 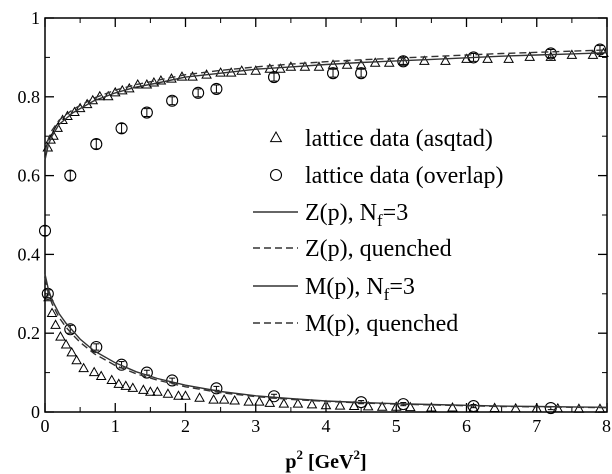 What do you see at coordinates (276, 175) in the screenshot?
I see `legend-circle-marker` at bounding box center [276, 175].